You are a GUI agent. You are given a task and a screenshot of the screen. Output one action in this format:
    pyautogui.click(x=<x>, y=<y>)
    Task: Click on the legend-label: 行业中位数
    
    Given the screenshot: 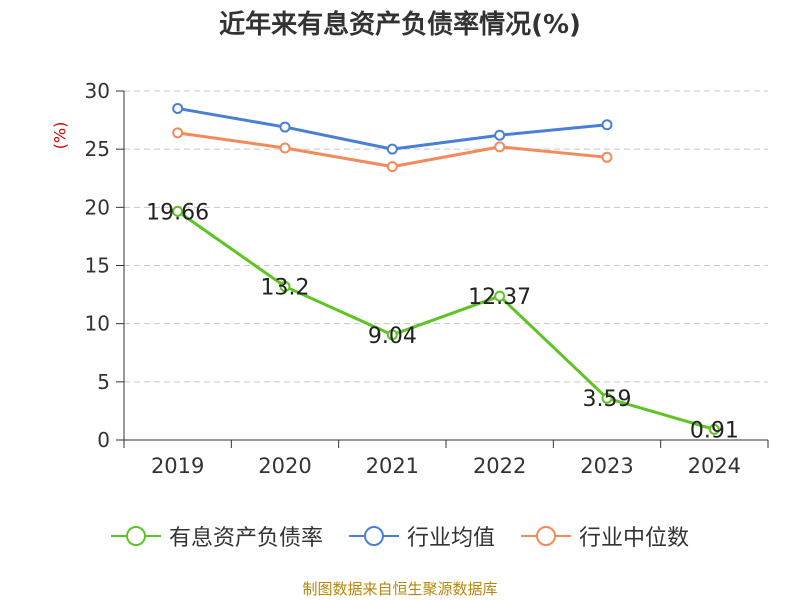 What is the action you would take?
    pyautogui.click(x=634, y=538)
    